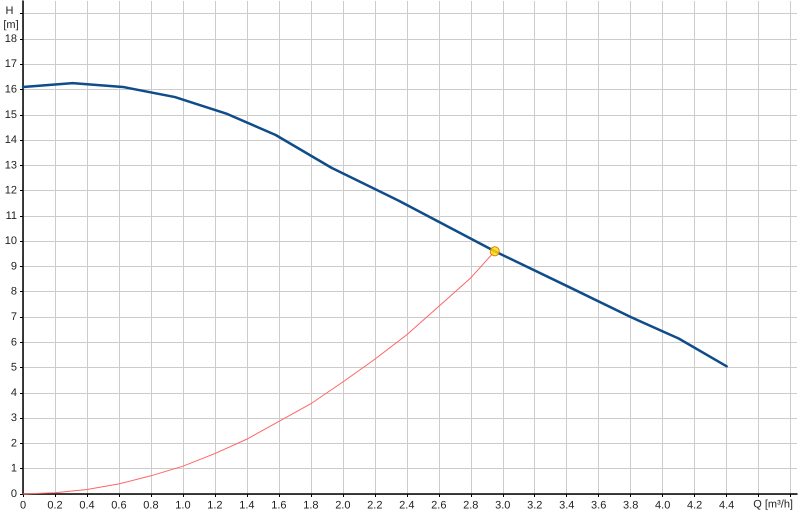  Describe the element at coordinates (310, 506) in the screenshot. I see `x-tick-label: 1.8` at that location.